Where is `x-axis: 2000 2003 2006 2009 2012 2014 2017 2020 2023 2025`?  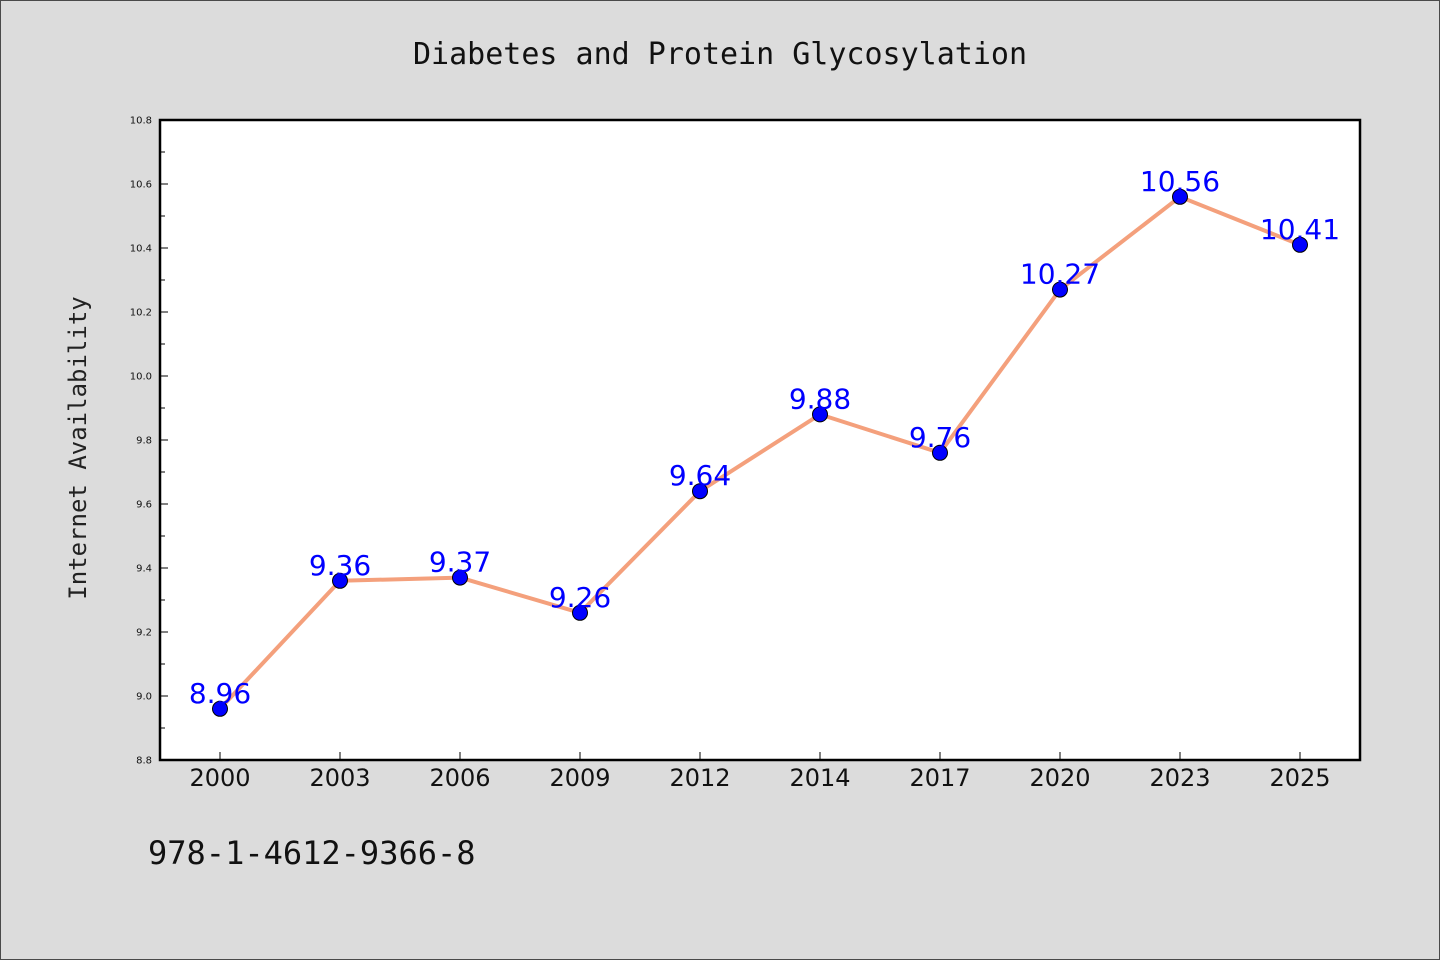
x-axis: 2000 2003 2006 2009 2012 2014 2017 2020 2023 2025 is located at coordinates (760, 772).